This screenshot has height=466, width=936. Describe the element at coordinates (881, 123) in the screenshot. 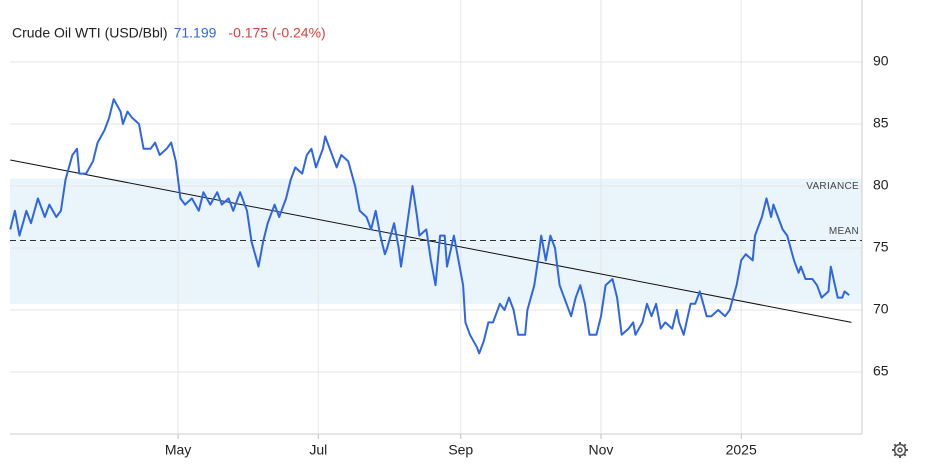

I see `y-tick-label: 85` at that location.